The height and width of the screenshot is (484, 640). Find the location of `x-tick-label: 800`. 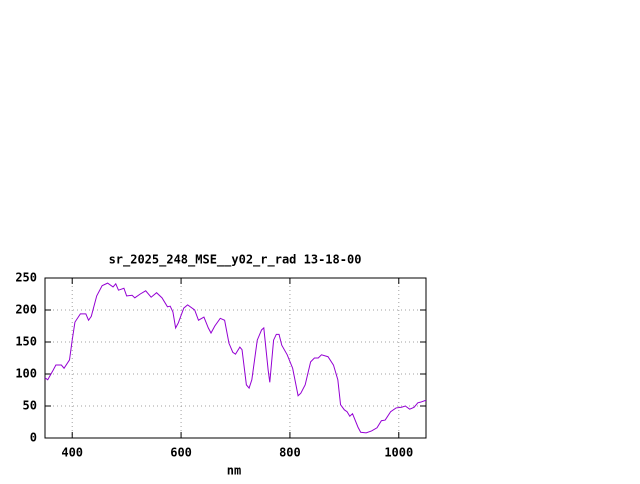

x-tick-label: 800 is located at coordinates (290, 453).